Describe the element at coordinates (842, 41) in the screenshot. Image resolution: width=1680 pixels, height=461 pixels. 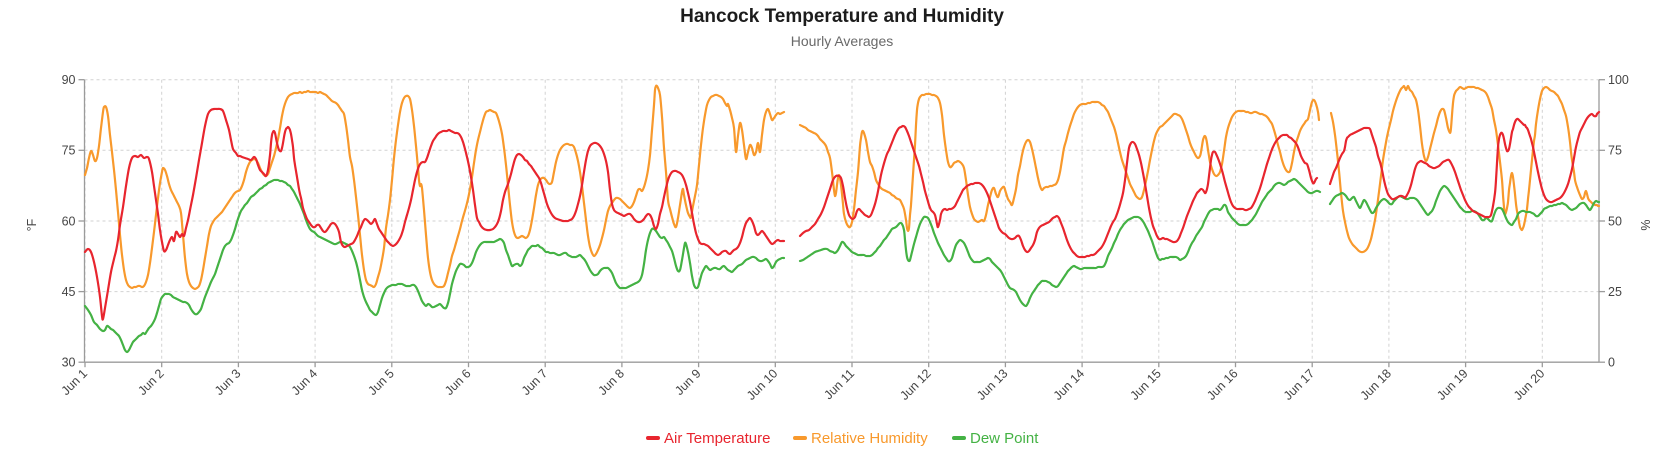
I see `svg-text: Hourly Averages` at that location.